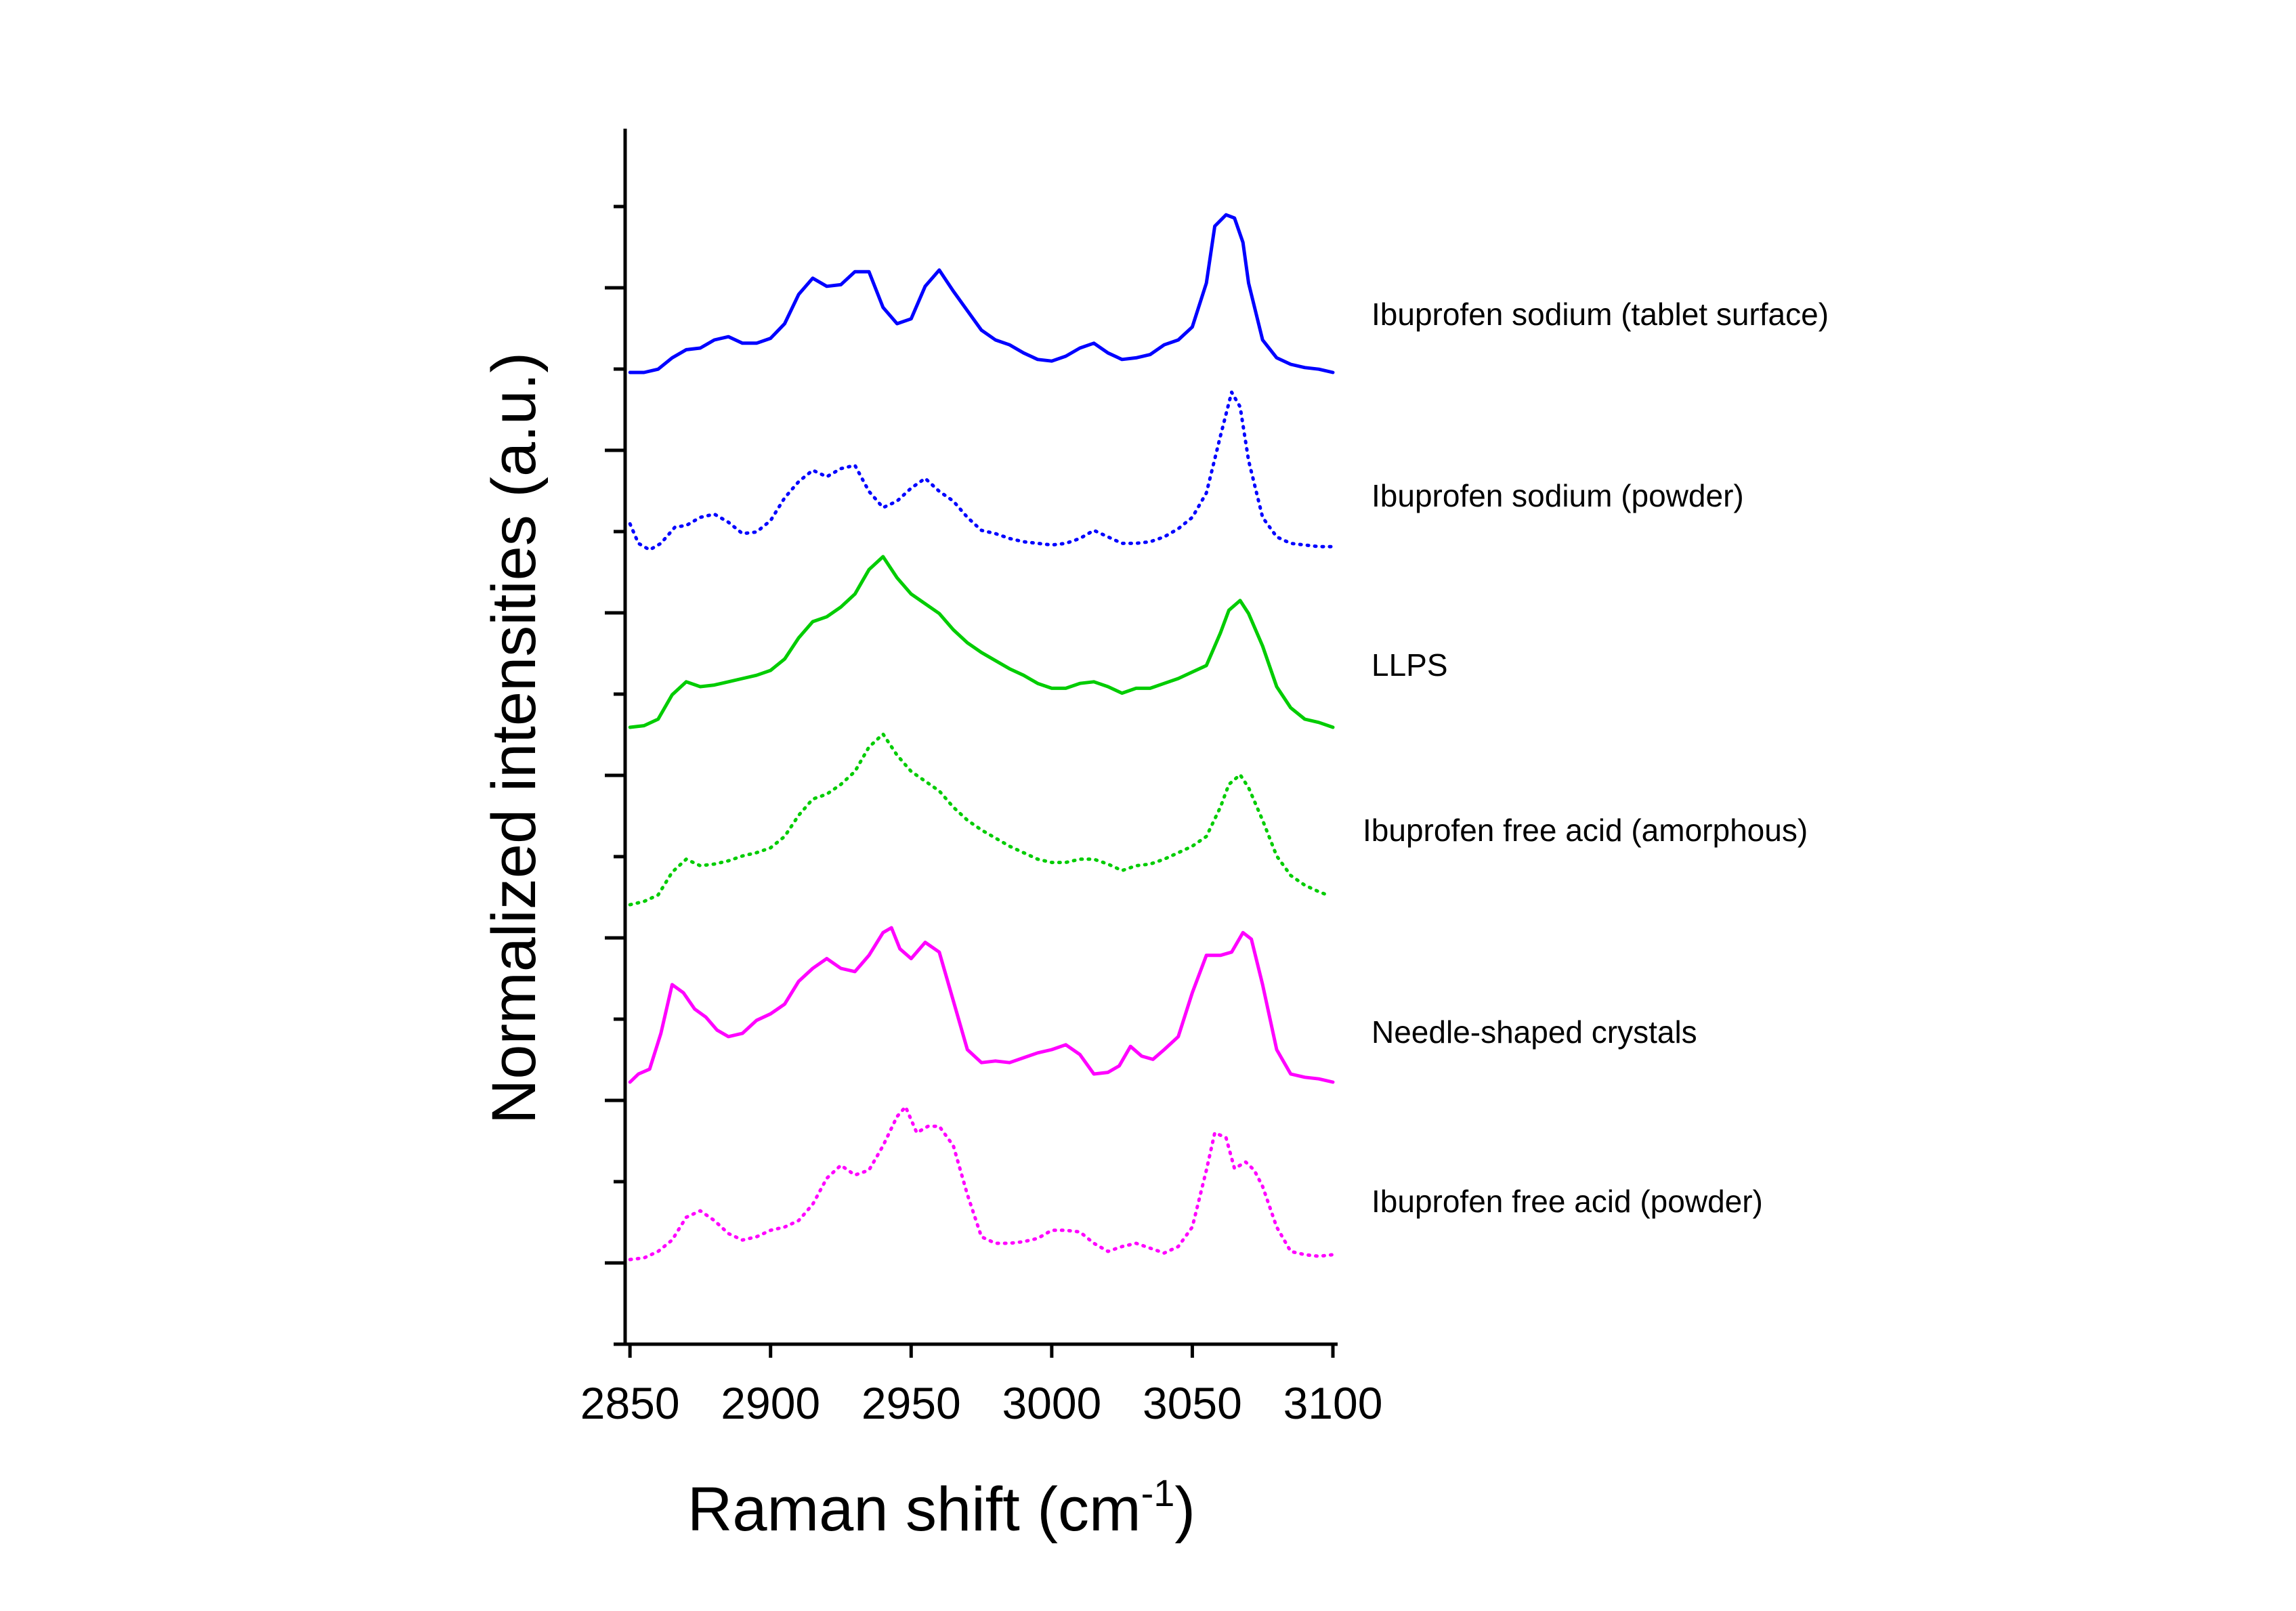  Describe the element at coordinates (1410, 665) in the screenshot. I see `series-label-3: LLPS` at that location.